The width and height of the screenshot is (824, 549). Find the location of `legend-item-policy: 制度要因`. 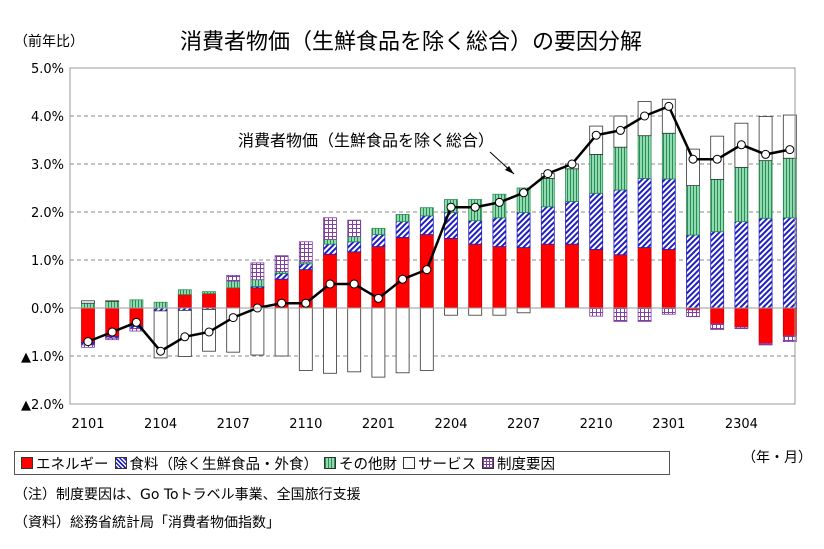

legend-item-policy: 制度要因 is located at coordinates (518, 463).